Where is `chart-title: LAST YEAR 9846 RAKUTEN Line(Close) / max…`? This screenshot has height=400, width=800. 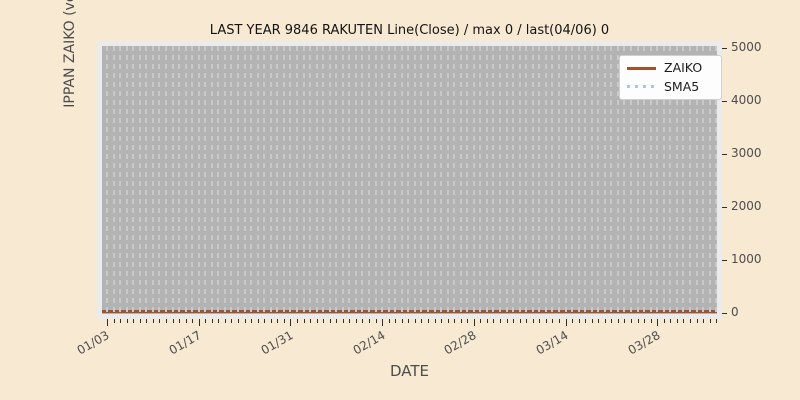 chart-title: LAST YEAR 9846 RAKUTEN Line(Close) / max… is located at coordinates (409, 30).